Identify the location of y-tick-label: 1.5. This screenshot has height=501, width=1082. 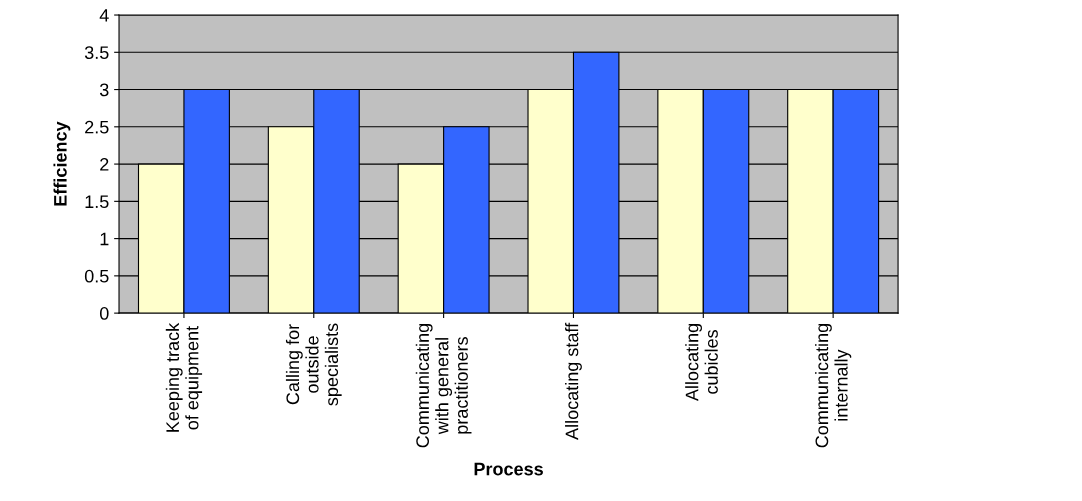
(97, 202).